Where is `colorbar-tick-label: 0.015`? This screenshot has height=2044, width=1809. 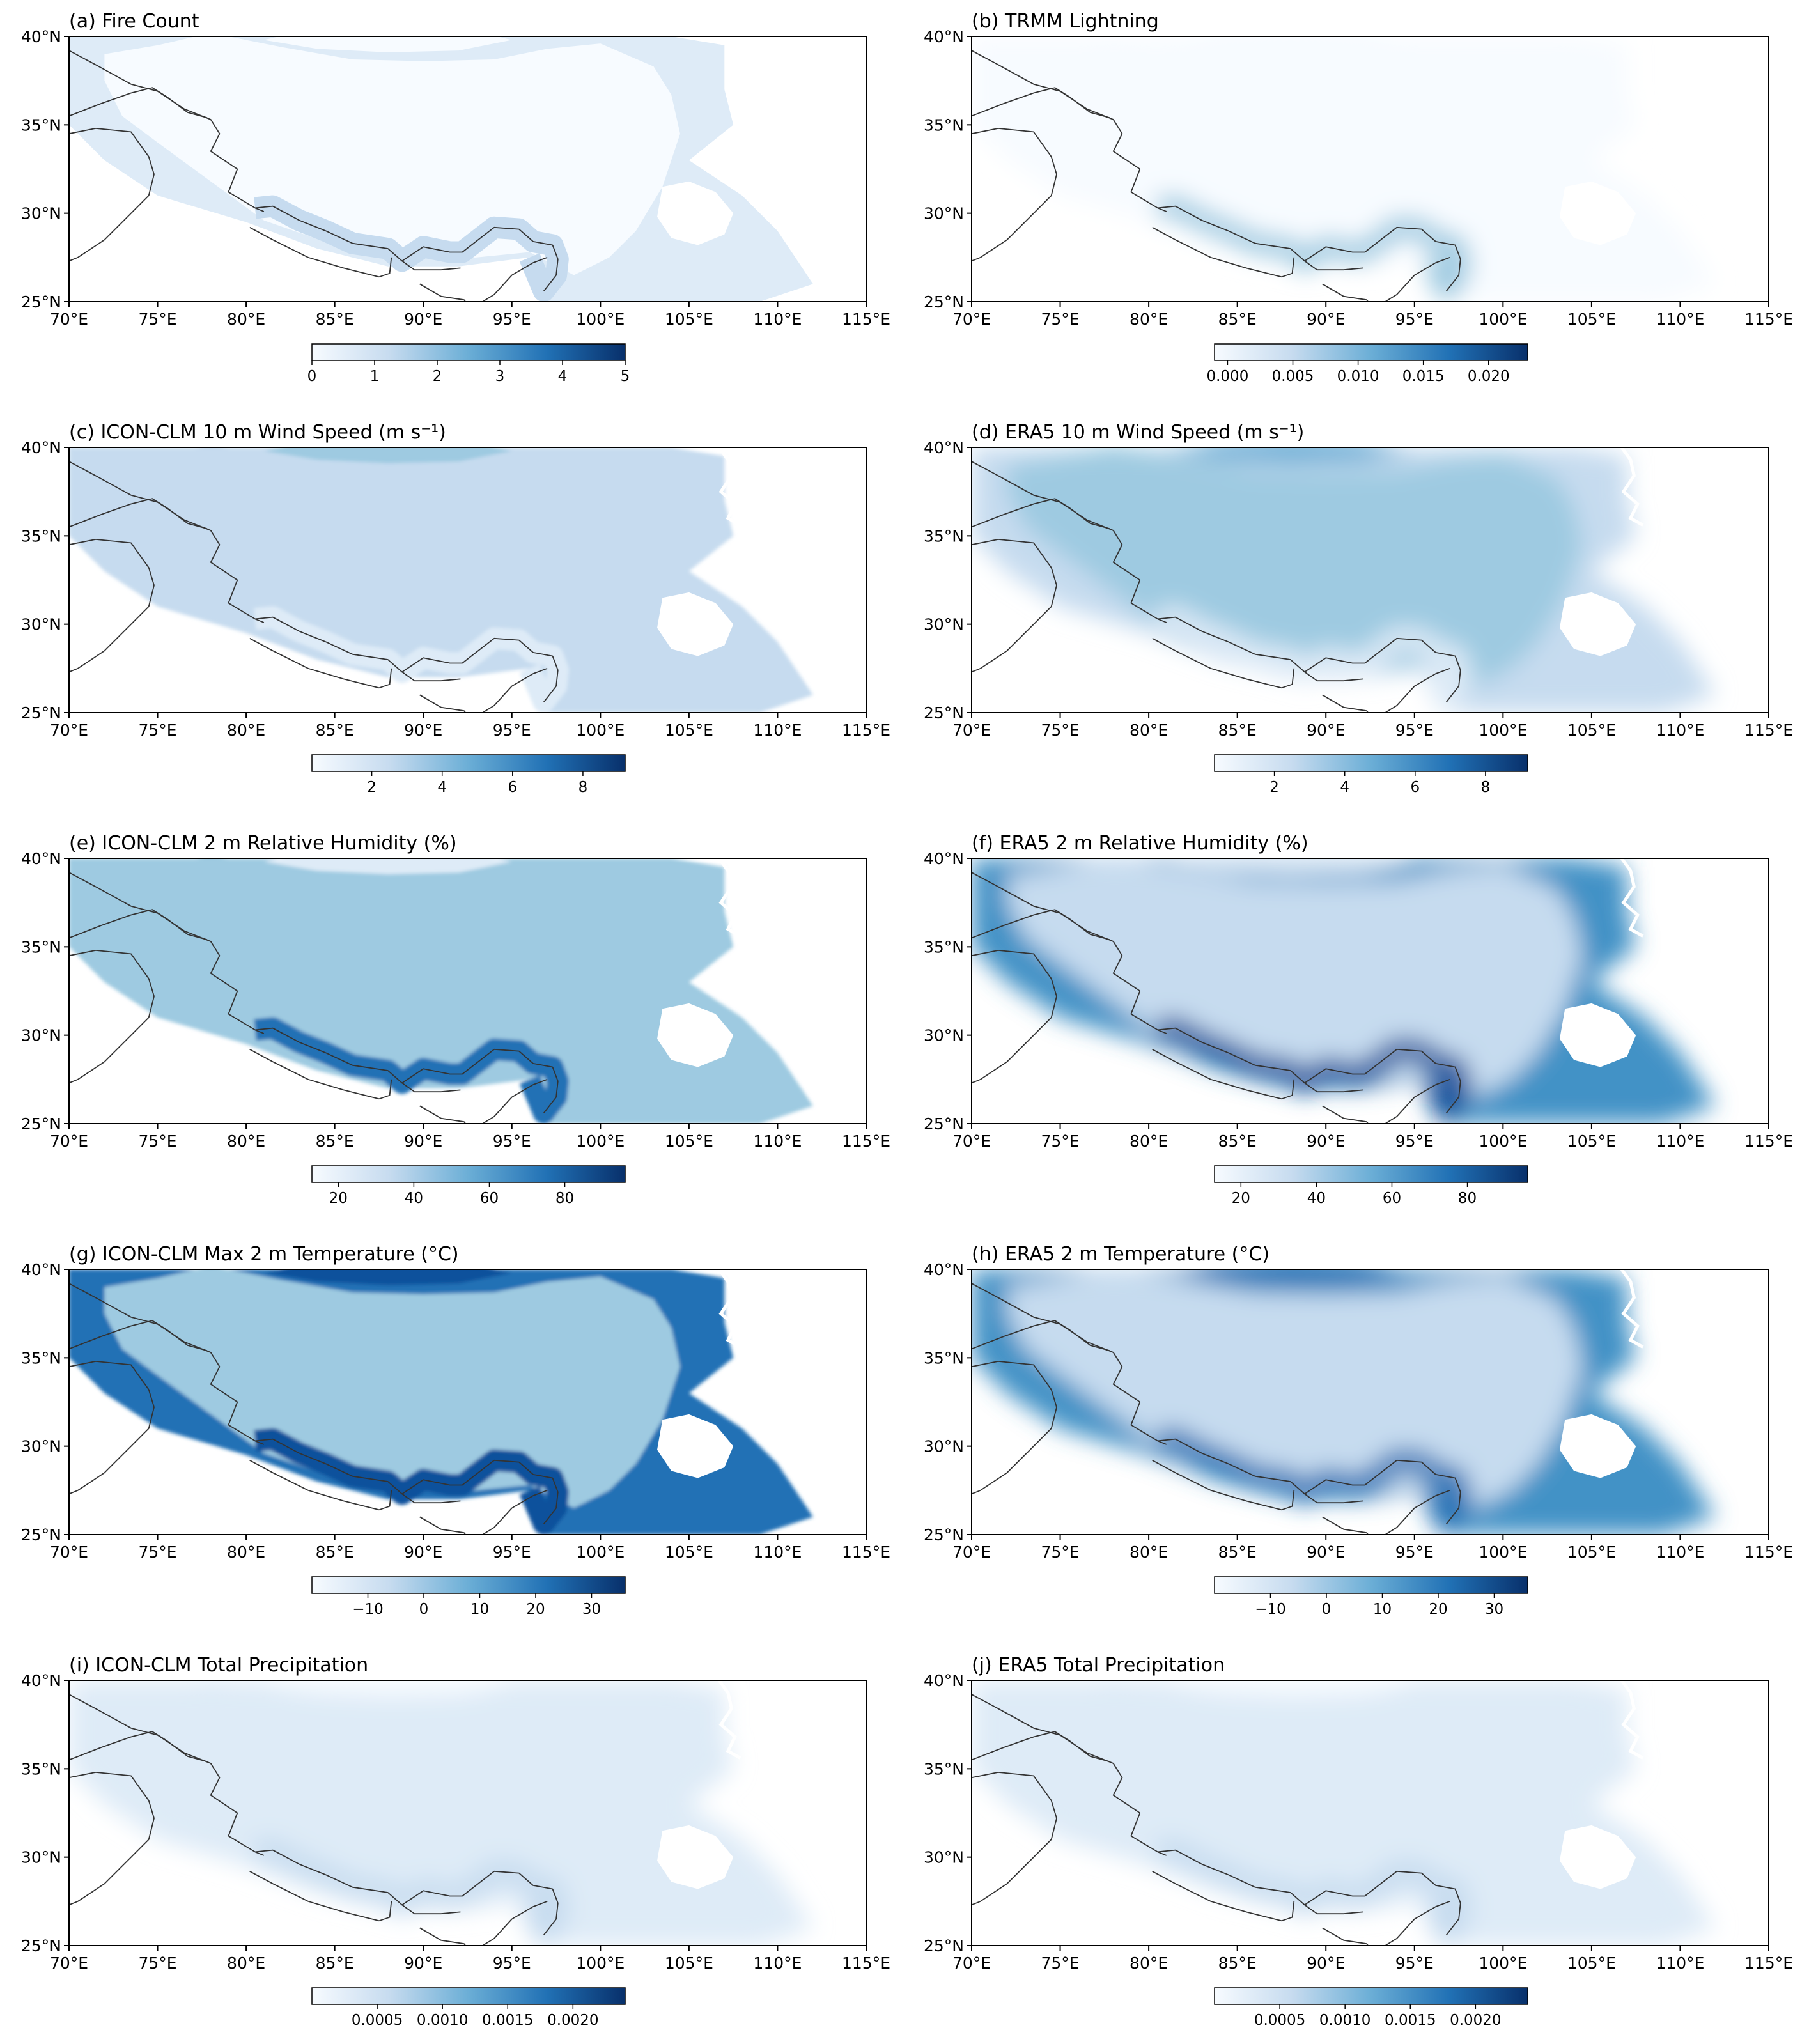
colorbar-tick-label: 0.015 is located at coordinates (1423, 376).